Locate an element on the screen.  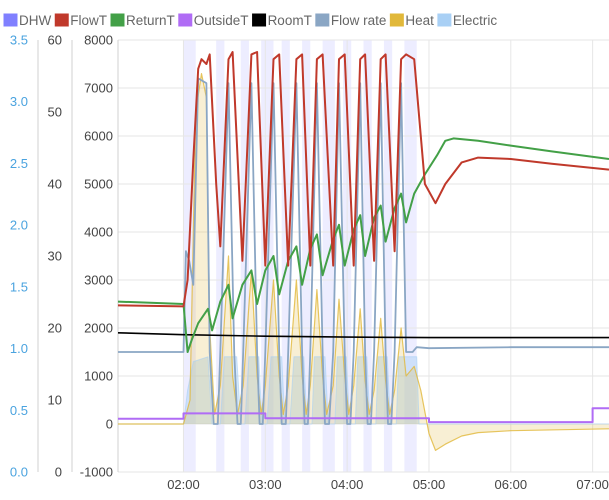
legend-label-flowt: FlowT is located at coordinates (88, 20).